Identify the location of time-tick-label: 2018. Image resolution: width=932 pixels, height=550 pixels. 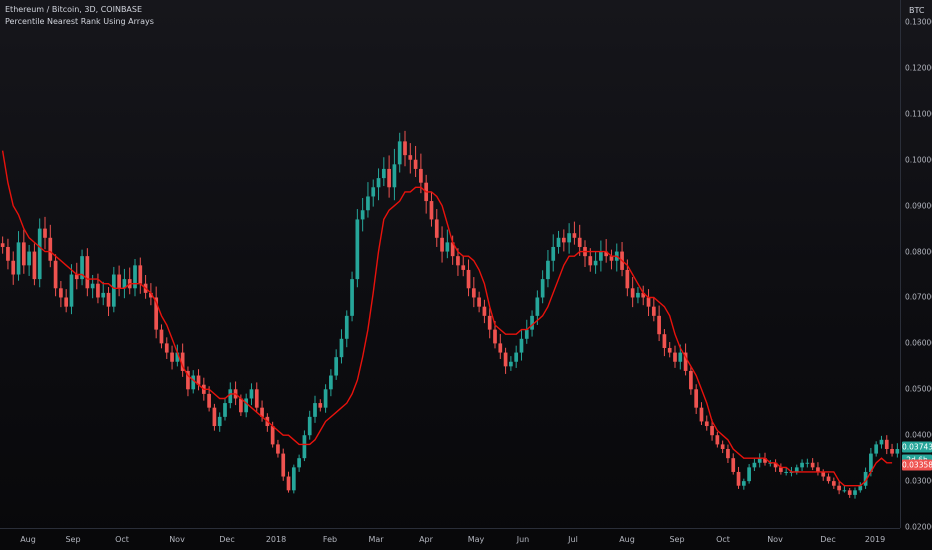
(276, 539).